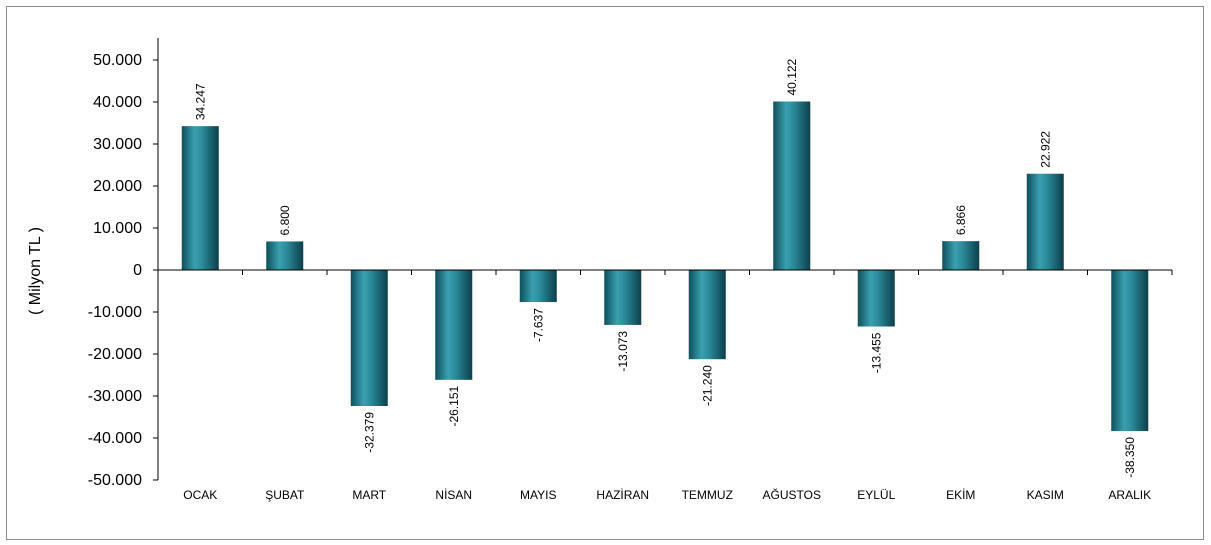  I want to click on category-label: TEMMUZ, so click(707, 495).